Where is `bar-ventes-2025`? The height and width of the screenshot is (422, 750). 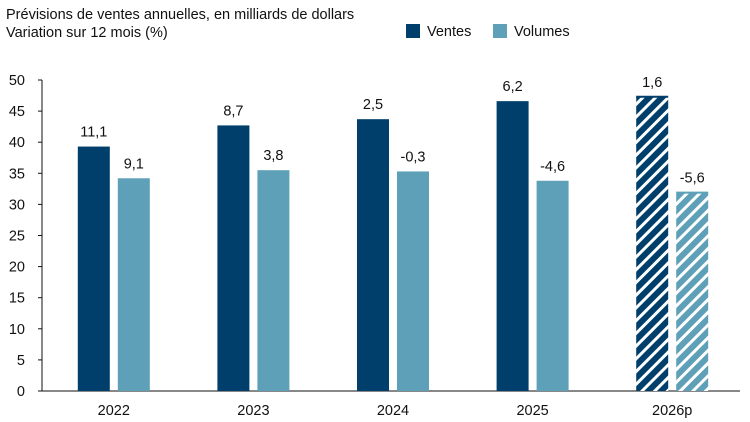
bar-ventes-2025 is located at coordinates (512, 246).